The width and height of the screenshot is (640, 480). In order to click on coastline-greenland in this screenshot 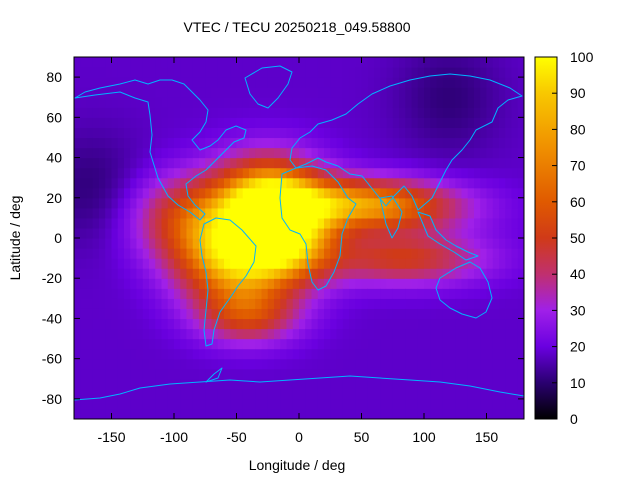, I will do `click(268, 87)`.